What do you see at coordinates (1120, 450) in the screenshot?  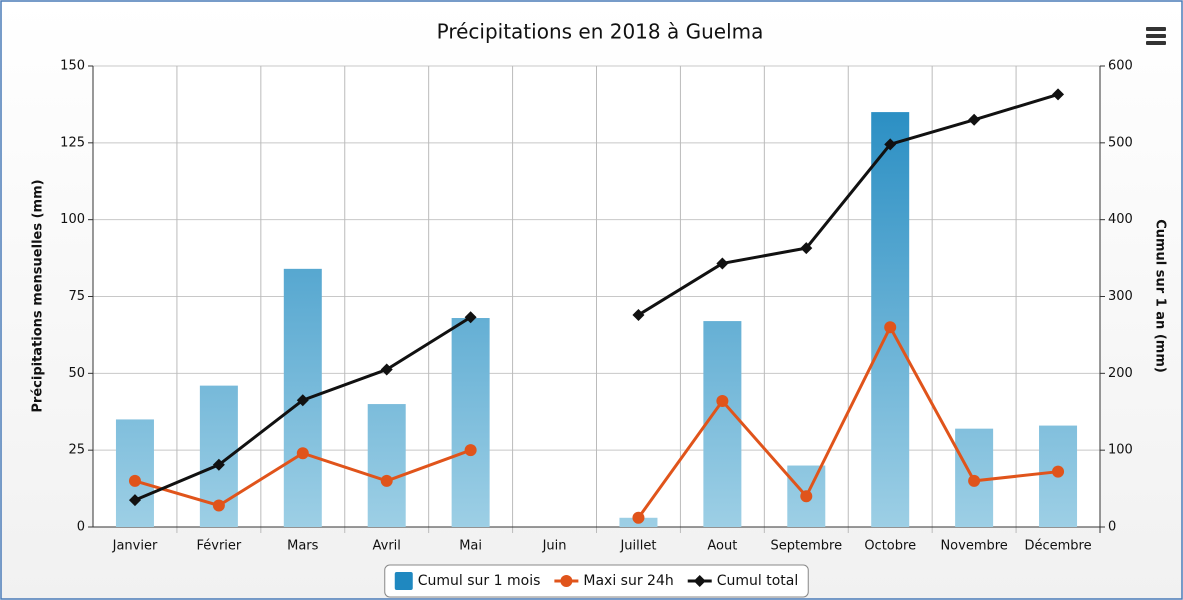 I see `y2-tick-label: 100` at bounding box center [1120, 450].